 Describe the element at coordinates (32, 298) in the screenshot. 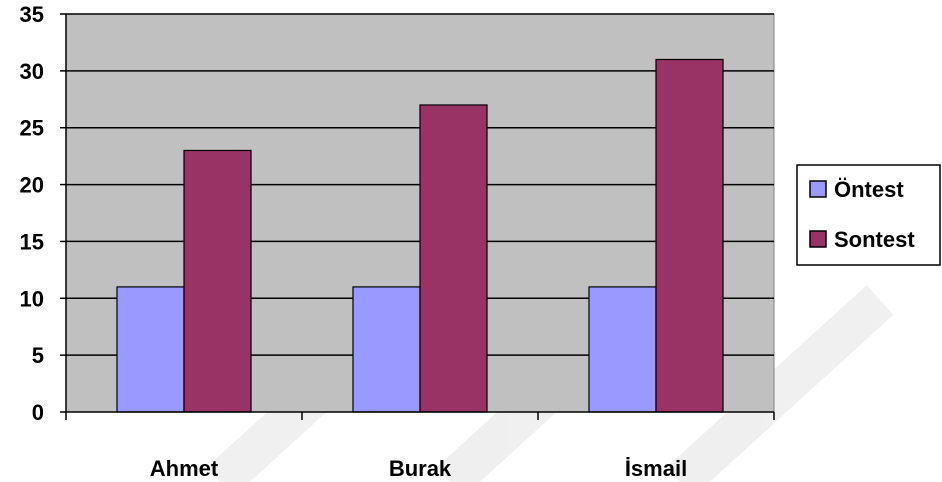

I see `y-tick-label: 10` at that location.